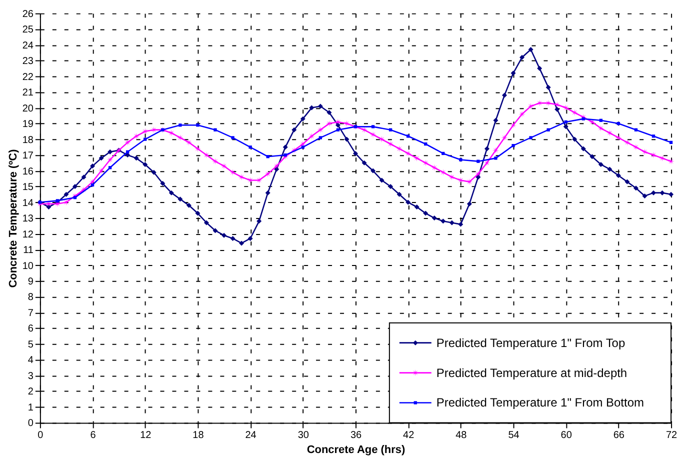 Image resolution: width=691 pixels, height=468 pixels. I want to click on y-tick-label: 5, so click(31, 344).